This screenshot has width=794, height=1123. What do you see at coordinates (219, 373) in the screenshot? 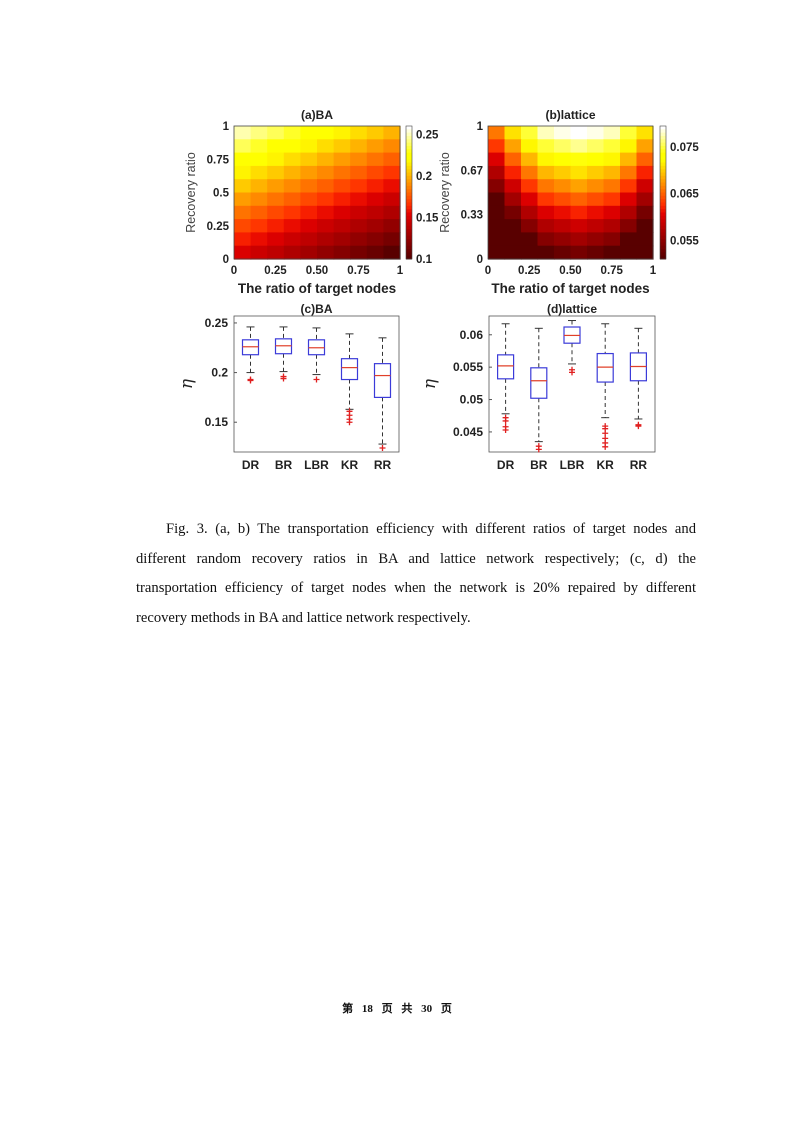
I see `y-tick-label: 0.2` at bounding box center [219, 373].